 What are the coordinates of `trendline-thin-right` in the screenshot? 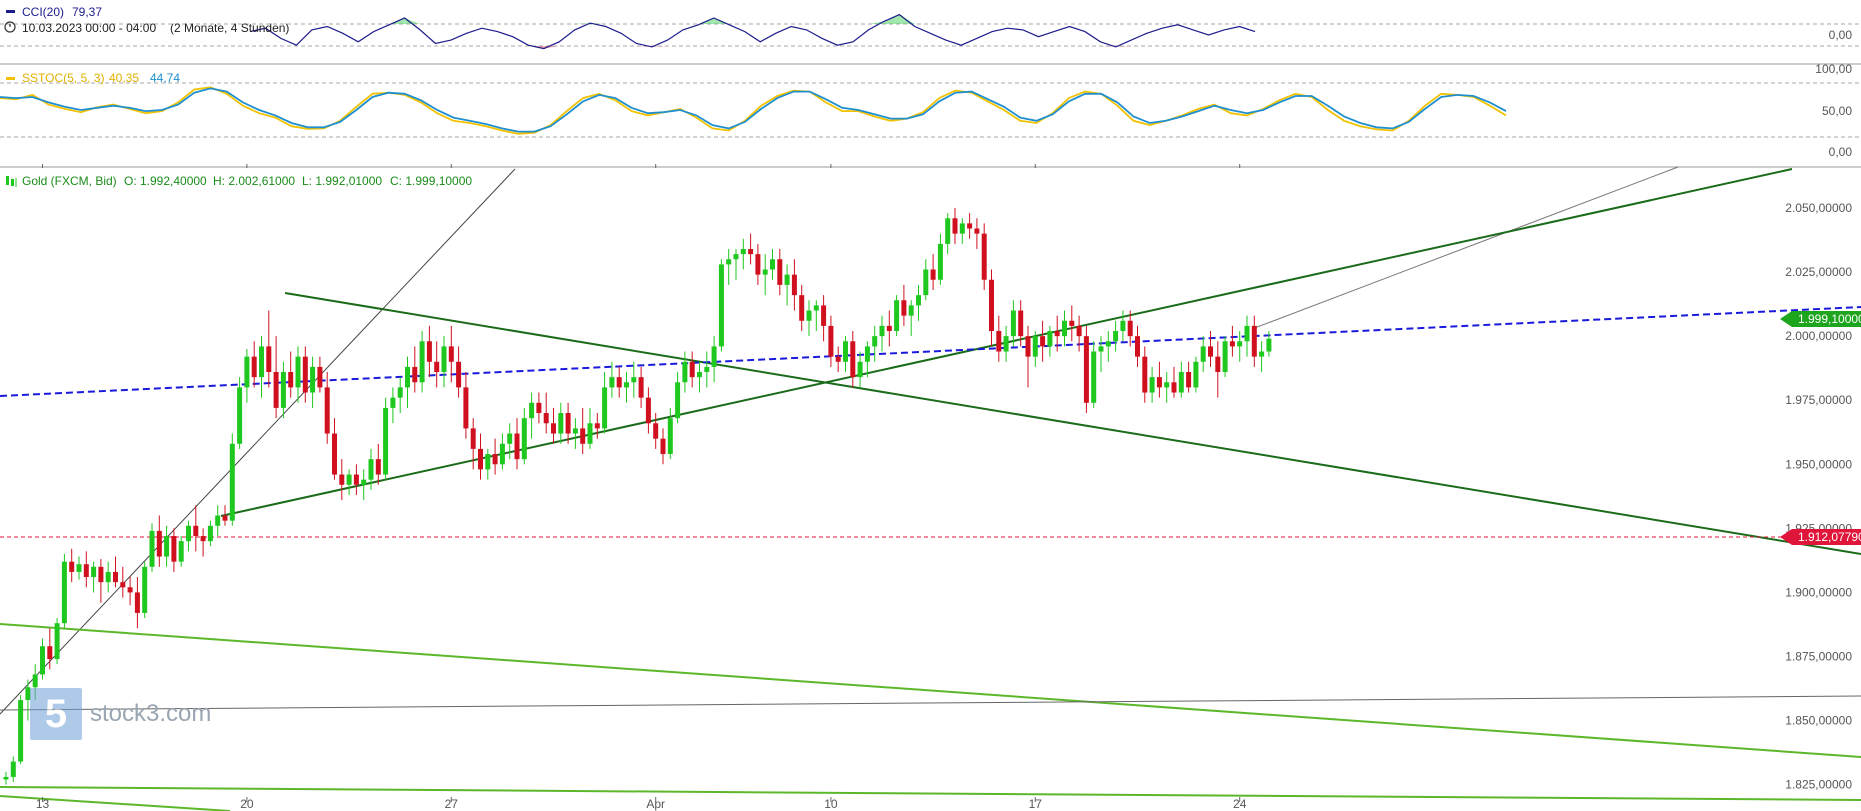 It's located at (1465, 248).